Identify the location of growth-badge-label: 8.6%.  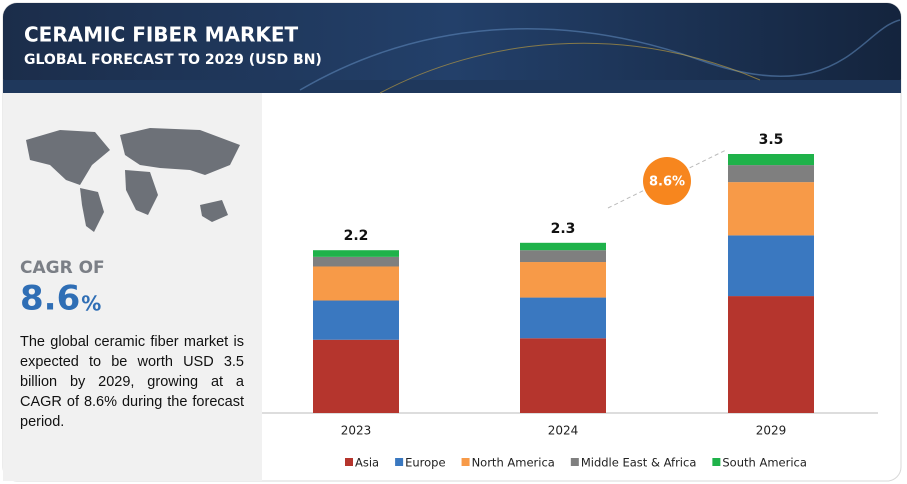
(667, 182).